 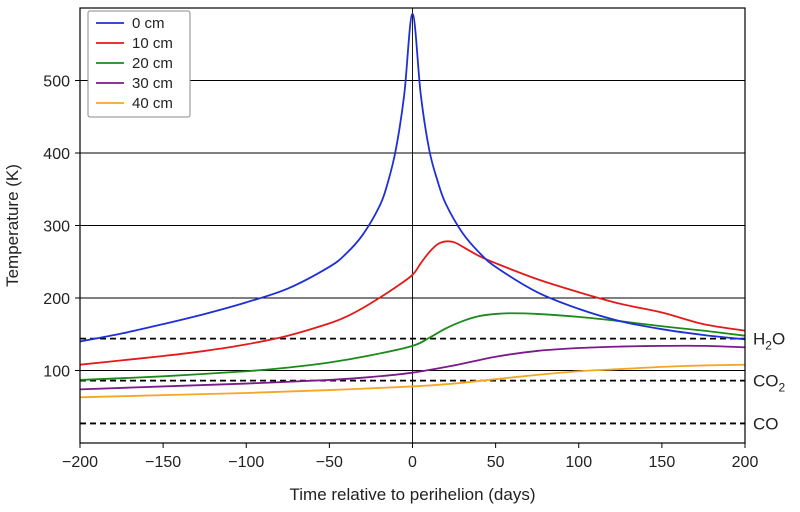 I want to click on ice-labels: H2O CO2 CO, so click(x=769, y=382).